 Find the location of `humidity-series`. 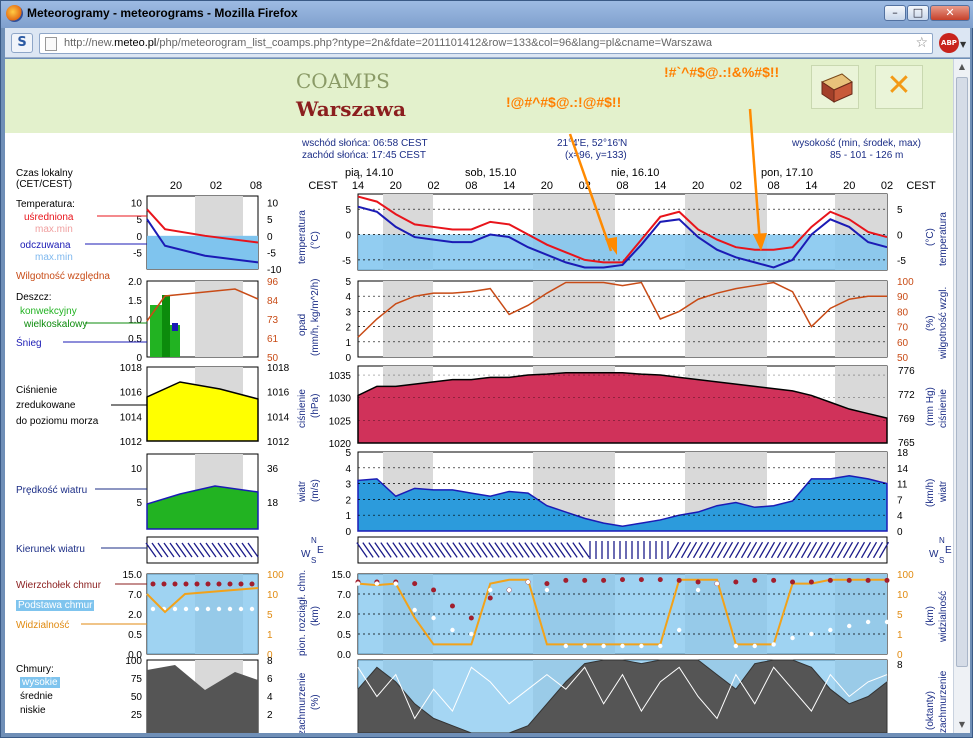

humidity-series is located at coordinates (622, 309).